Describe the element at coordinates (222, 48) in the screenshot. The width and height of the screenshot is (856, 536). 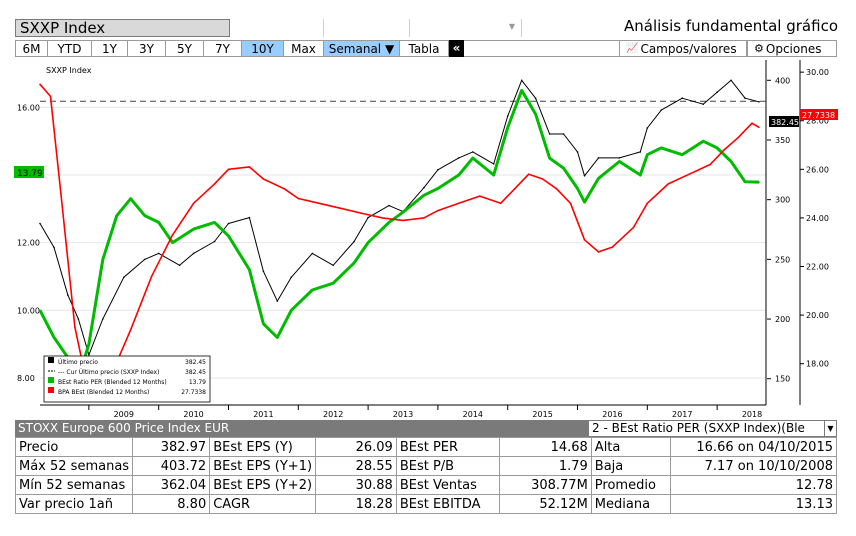
I see `period-7y-button: 7Y` at that location.